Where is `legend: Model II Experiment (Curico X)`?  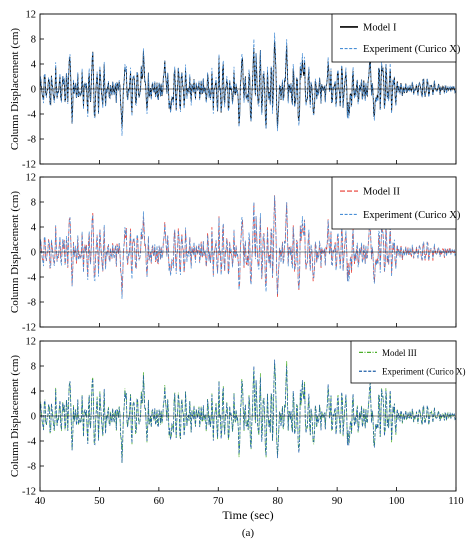
legend: Model II Experiment (Curico X) is located at coordinates (396, 203).